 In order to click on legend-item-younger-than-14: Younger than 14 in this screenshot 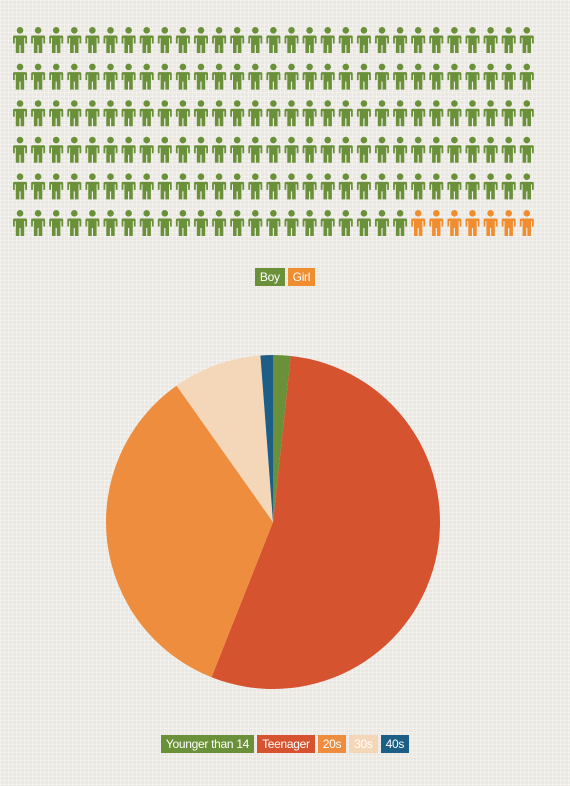, I will do `click(207, 744)`.